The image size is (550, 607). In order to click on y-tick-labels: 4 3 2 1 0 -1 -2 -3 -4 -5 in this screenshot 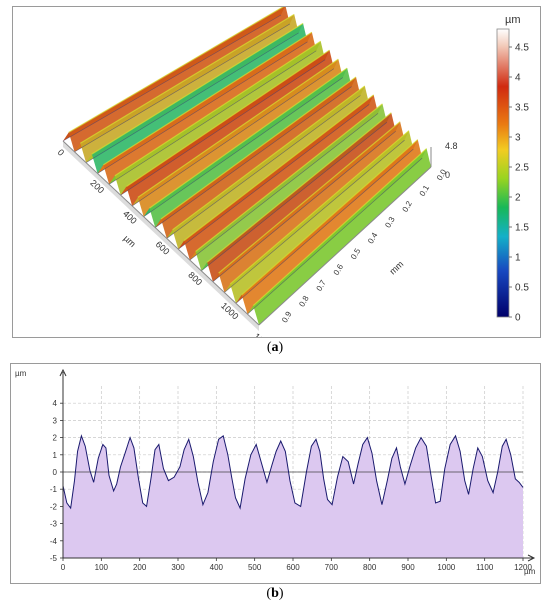, I will do `click(56, 481)`.